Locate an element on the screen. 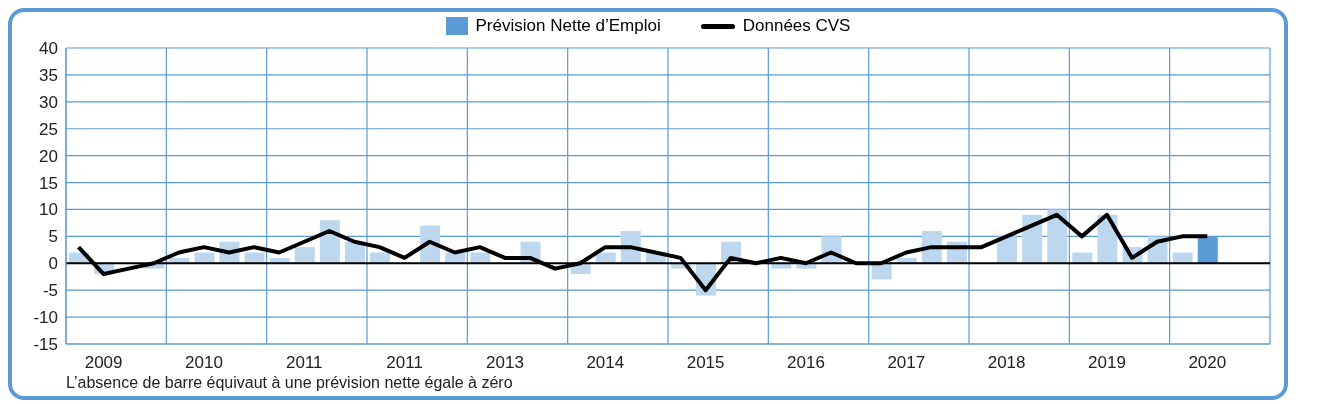 The image size is (1317, 404). y-tick-label: -5 is located at coordinates (50, 291).